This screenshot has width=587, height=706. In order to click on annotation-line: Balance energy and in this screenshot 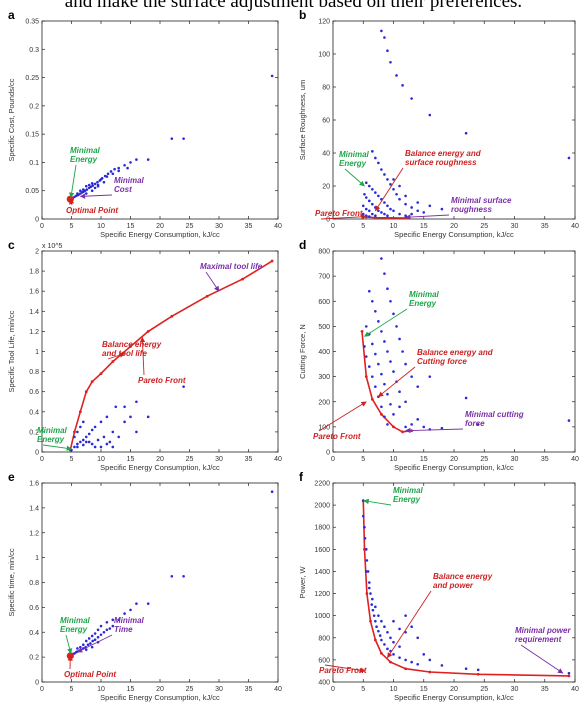, I will do `click(443, 153)`.